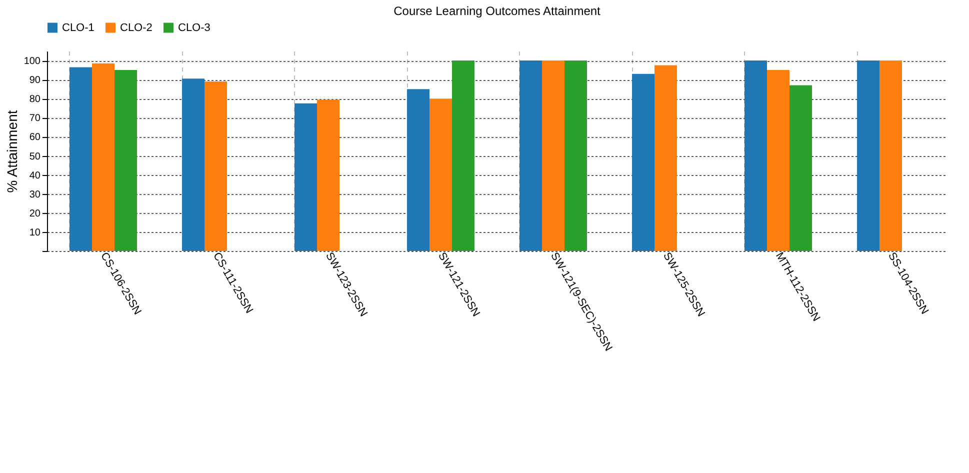 The width and height of the screenshot is (969, 473). I want to click on legend-label: CLO-1, so click(78, 28).